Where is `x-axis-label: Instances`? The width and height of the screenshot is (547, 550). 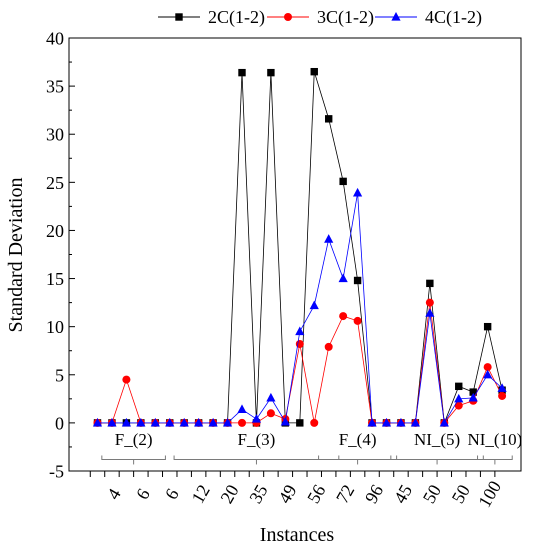 x-axis-label: Instances is located at coordinates (297, 535).